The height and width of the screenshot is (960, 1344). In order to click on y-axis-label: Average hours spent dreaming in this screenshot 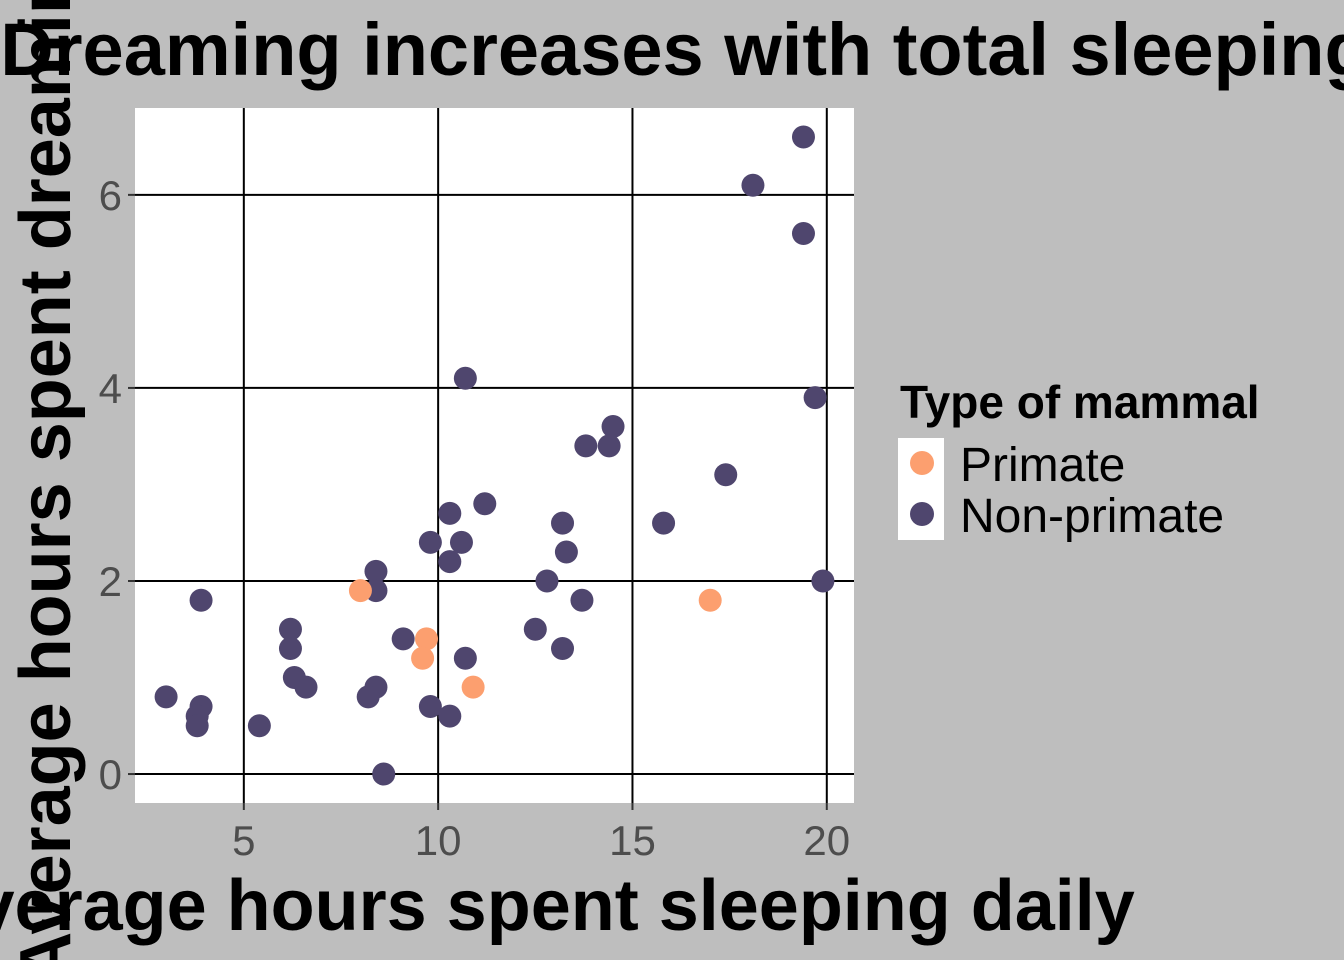, I will do `click(46, 480)`.